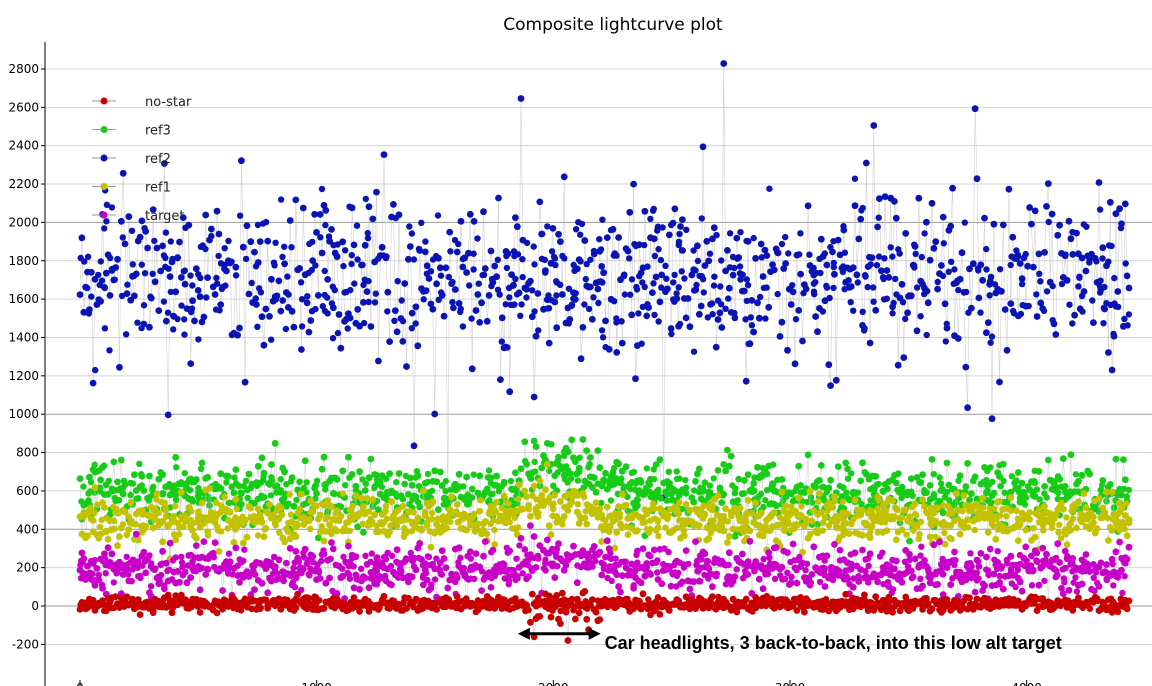  Describe the element at coordinates (23, 261) in the screenshot. I see `y-tick-label: 1800` at that location.